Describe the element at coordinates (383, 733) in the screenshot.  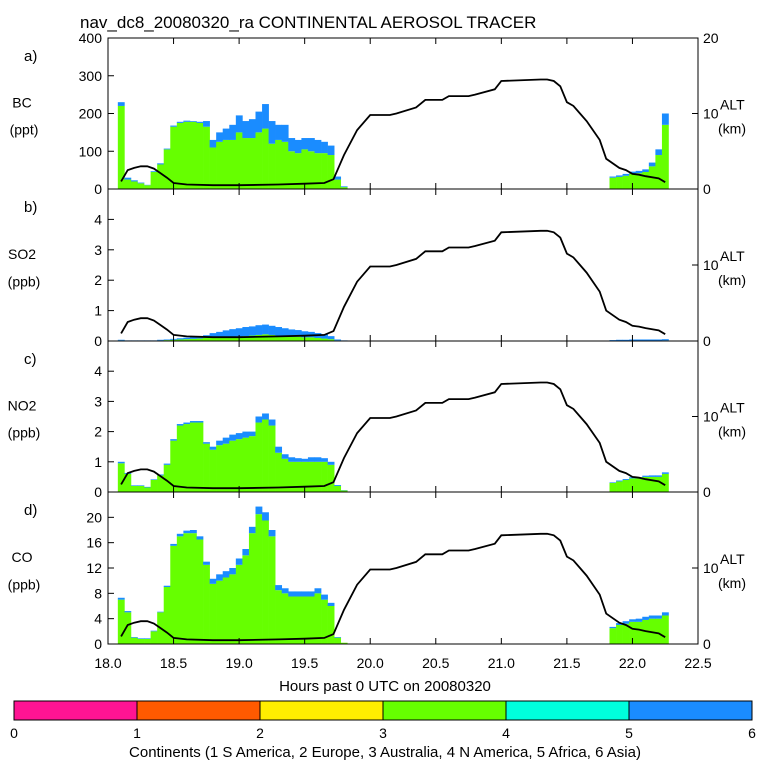
I see `legend-tick-label: 3` at that location.